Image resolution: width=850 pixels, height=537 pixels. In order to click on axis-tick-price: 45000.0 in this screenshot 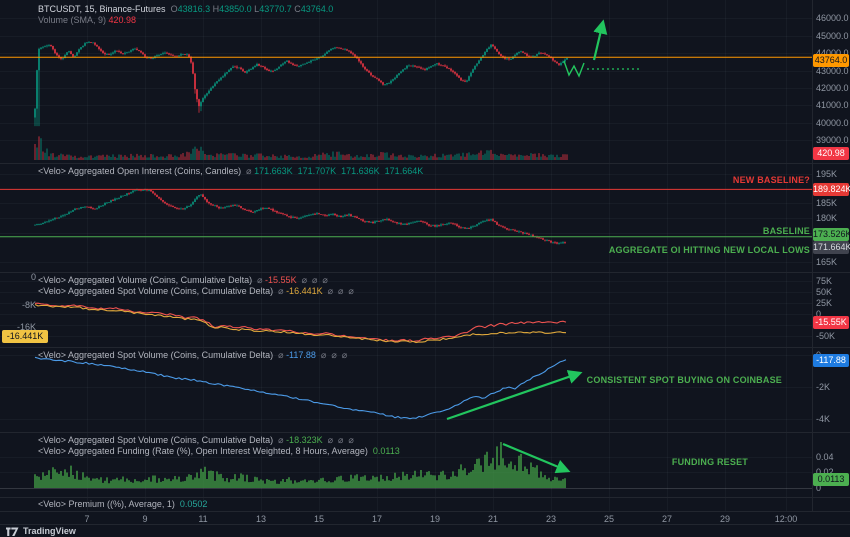, I will do `click(832, 36)`.